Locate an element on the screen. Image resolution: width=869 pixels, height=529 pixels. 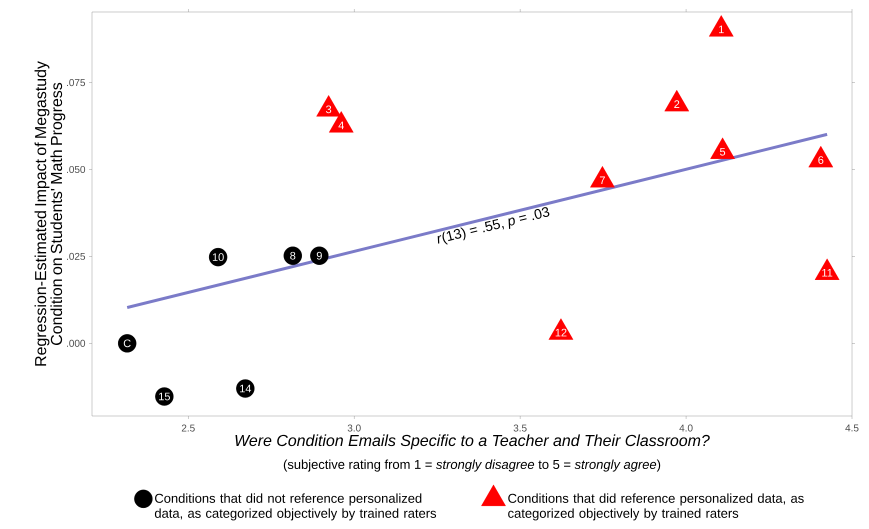
y-tick-label: .025 is located at coordinates (76, 256).